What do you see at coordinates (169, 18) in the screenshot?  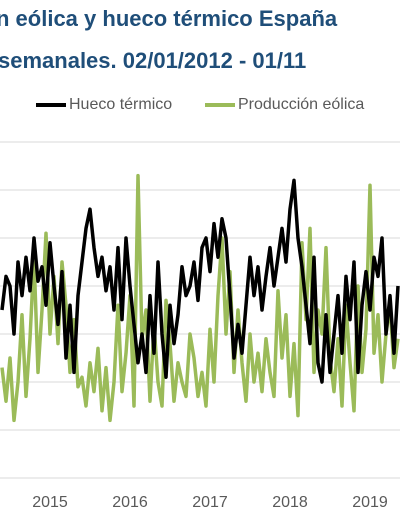 I see `chart-title: n eólica y hueco térmico España` at bounding box center [169, 18].